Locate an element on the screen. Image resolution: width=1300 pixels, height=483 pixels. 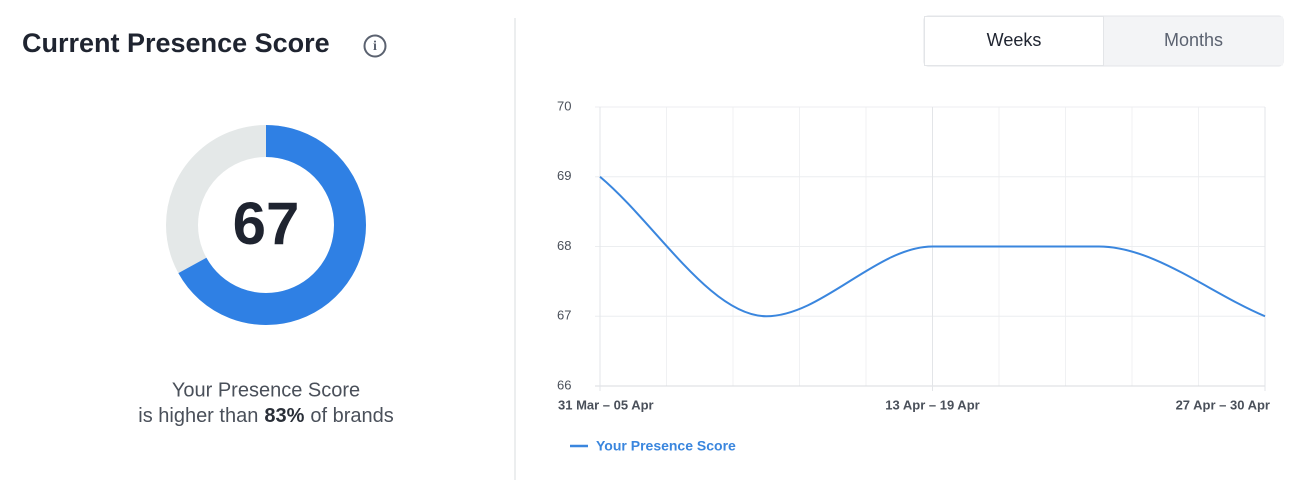
summary-line2-post: of brands is located at coordinates (351, 416).